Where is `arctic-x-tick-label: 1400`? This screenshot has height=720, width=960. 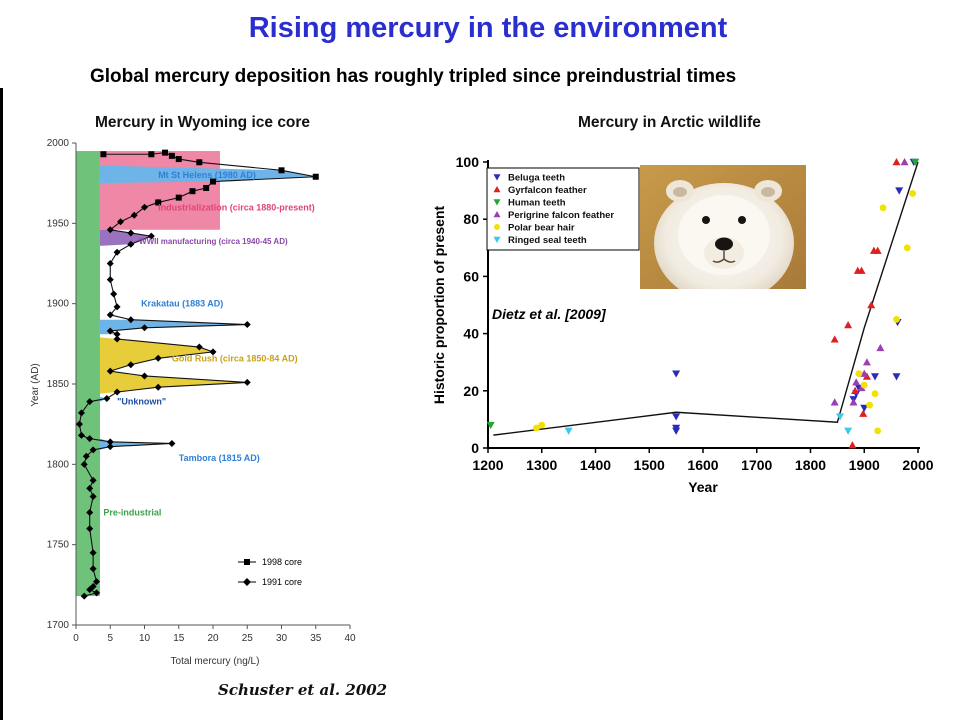 arctic-x-tick-label: 1400 is located at coordinates (595, 465).